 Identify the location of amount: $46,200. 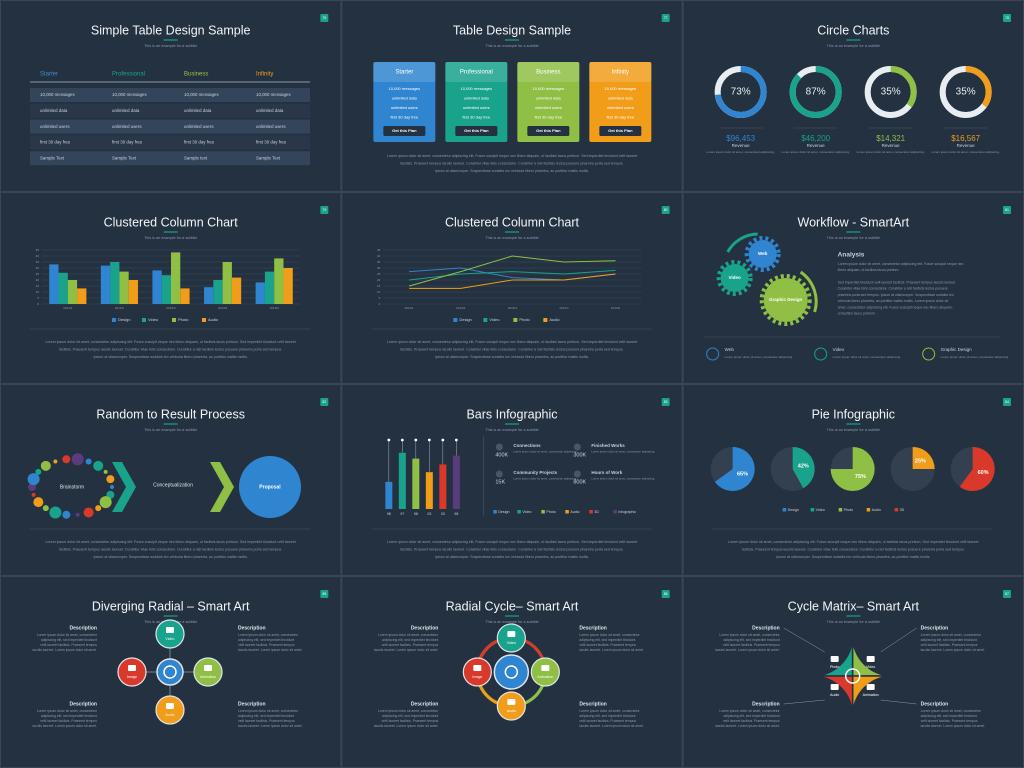
(815, 138).